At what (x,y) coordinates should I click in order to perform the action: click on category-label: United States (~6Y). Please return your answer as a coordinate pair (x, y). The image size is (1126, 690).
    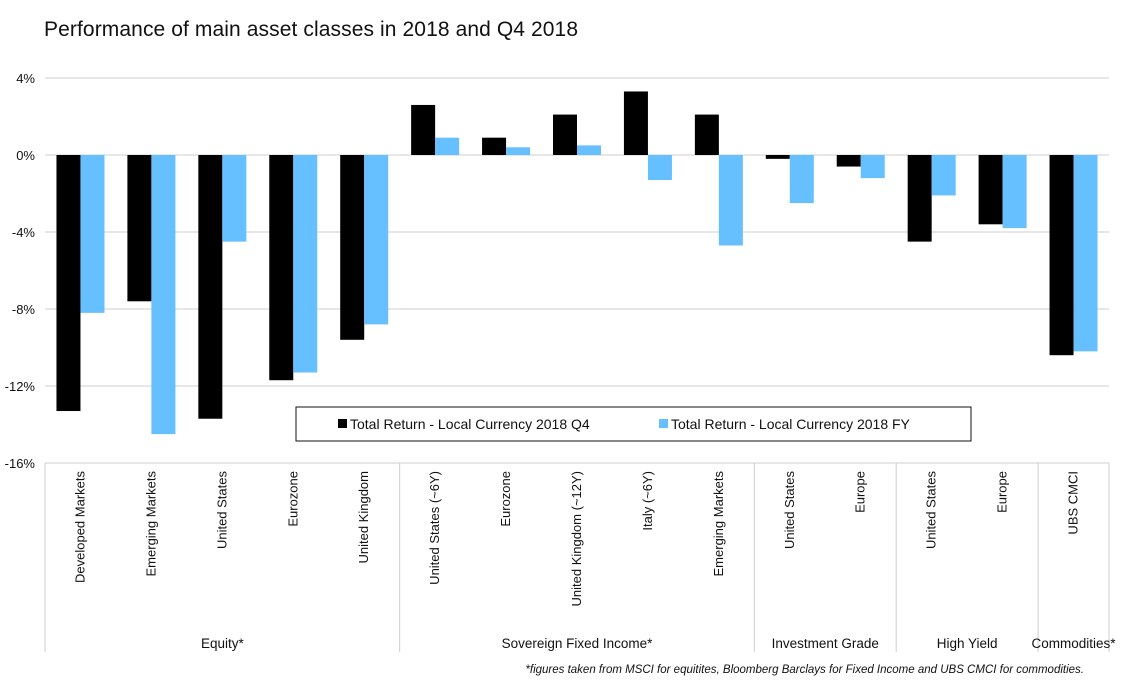
    Looking at the image, I should click on (434, 528).